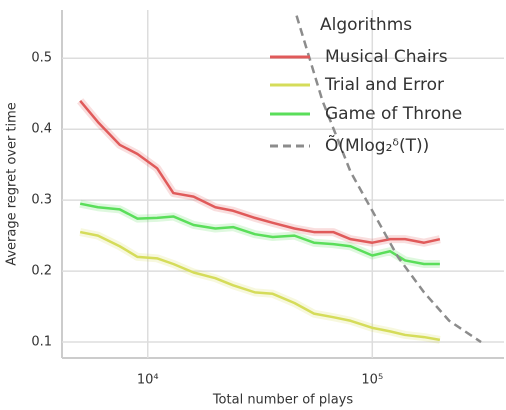 The image size is (506, 410). What do you see at coordinates (393, 114) in the screenshot?
I see `legend-label: Game of Throne` at bounding box center [393, 114].